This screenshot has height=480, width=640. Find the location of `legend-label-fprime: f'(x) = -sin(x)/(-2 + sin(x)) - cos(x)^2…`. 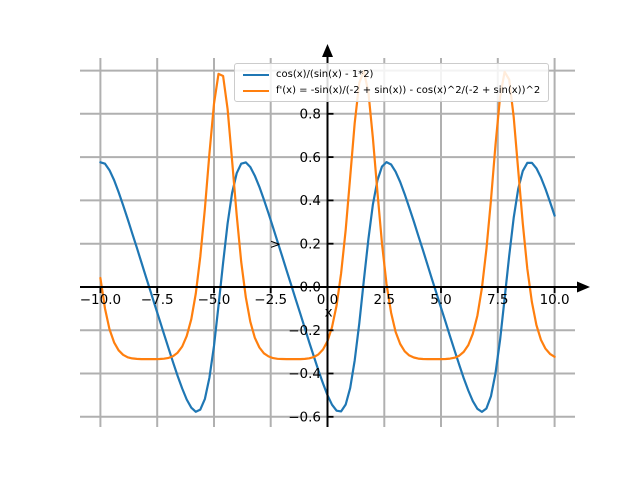

legend-label-fprime: f'(x) = -sin(x)/(-2 + sin(x)) - cos(x)^2… is located at coordinates (408, 90).